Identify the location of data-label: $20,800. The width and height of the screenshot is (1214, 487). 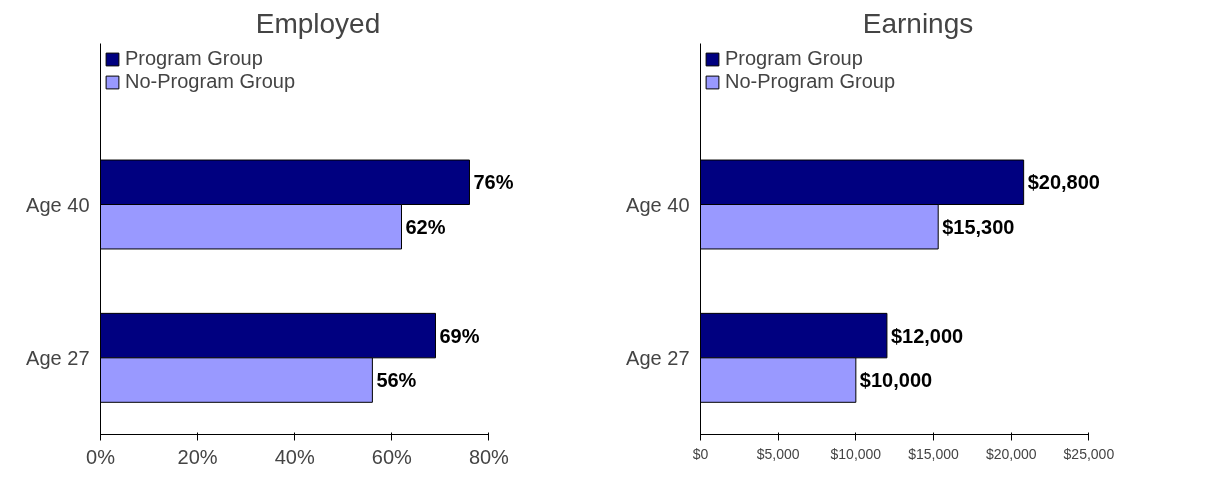
(1063, 182).